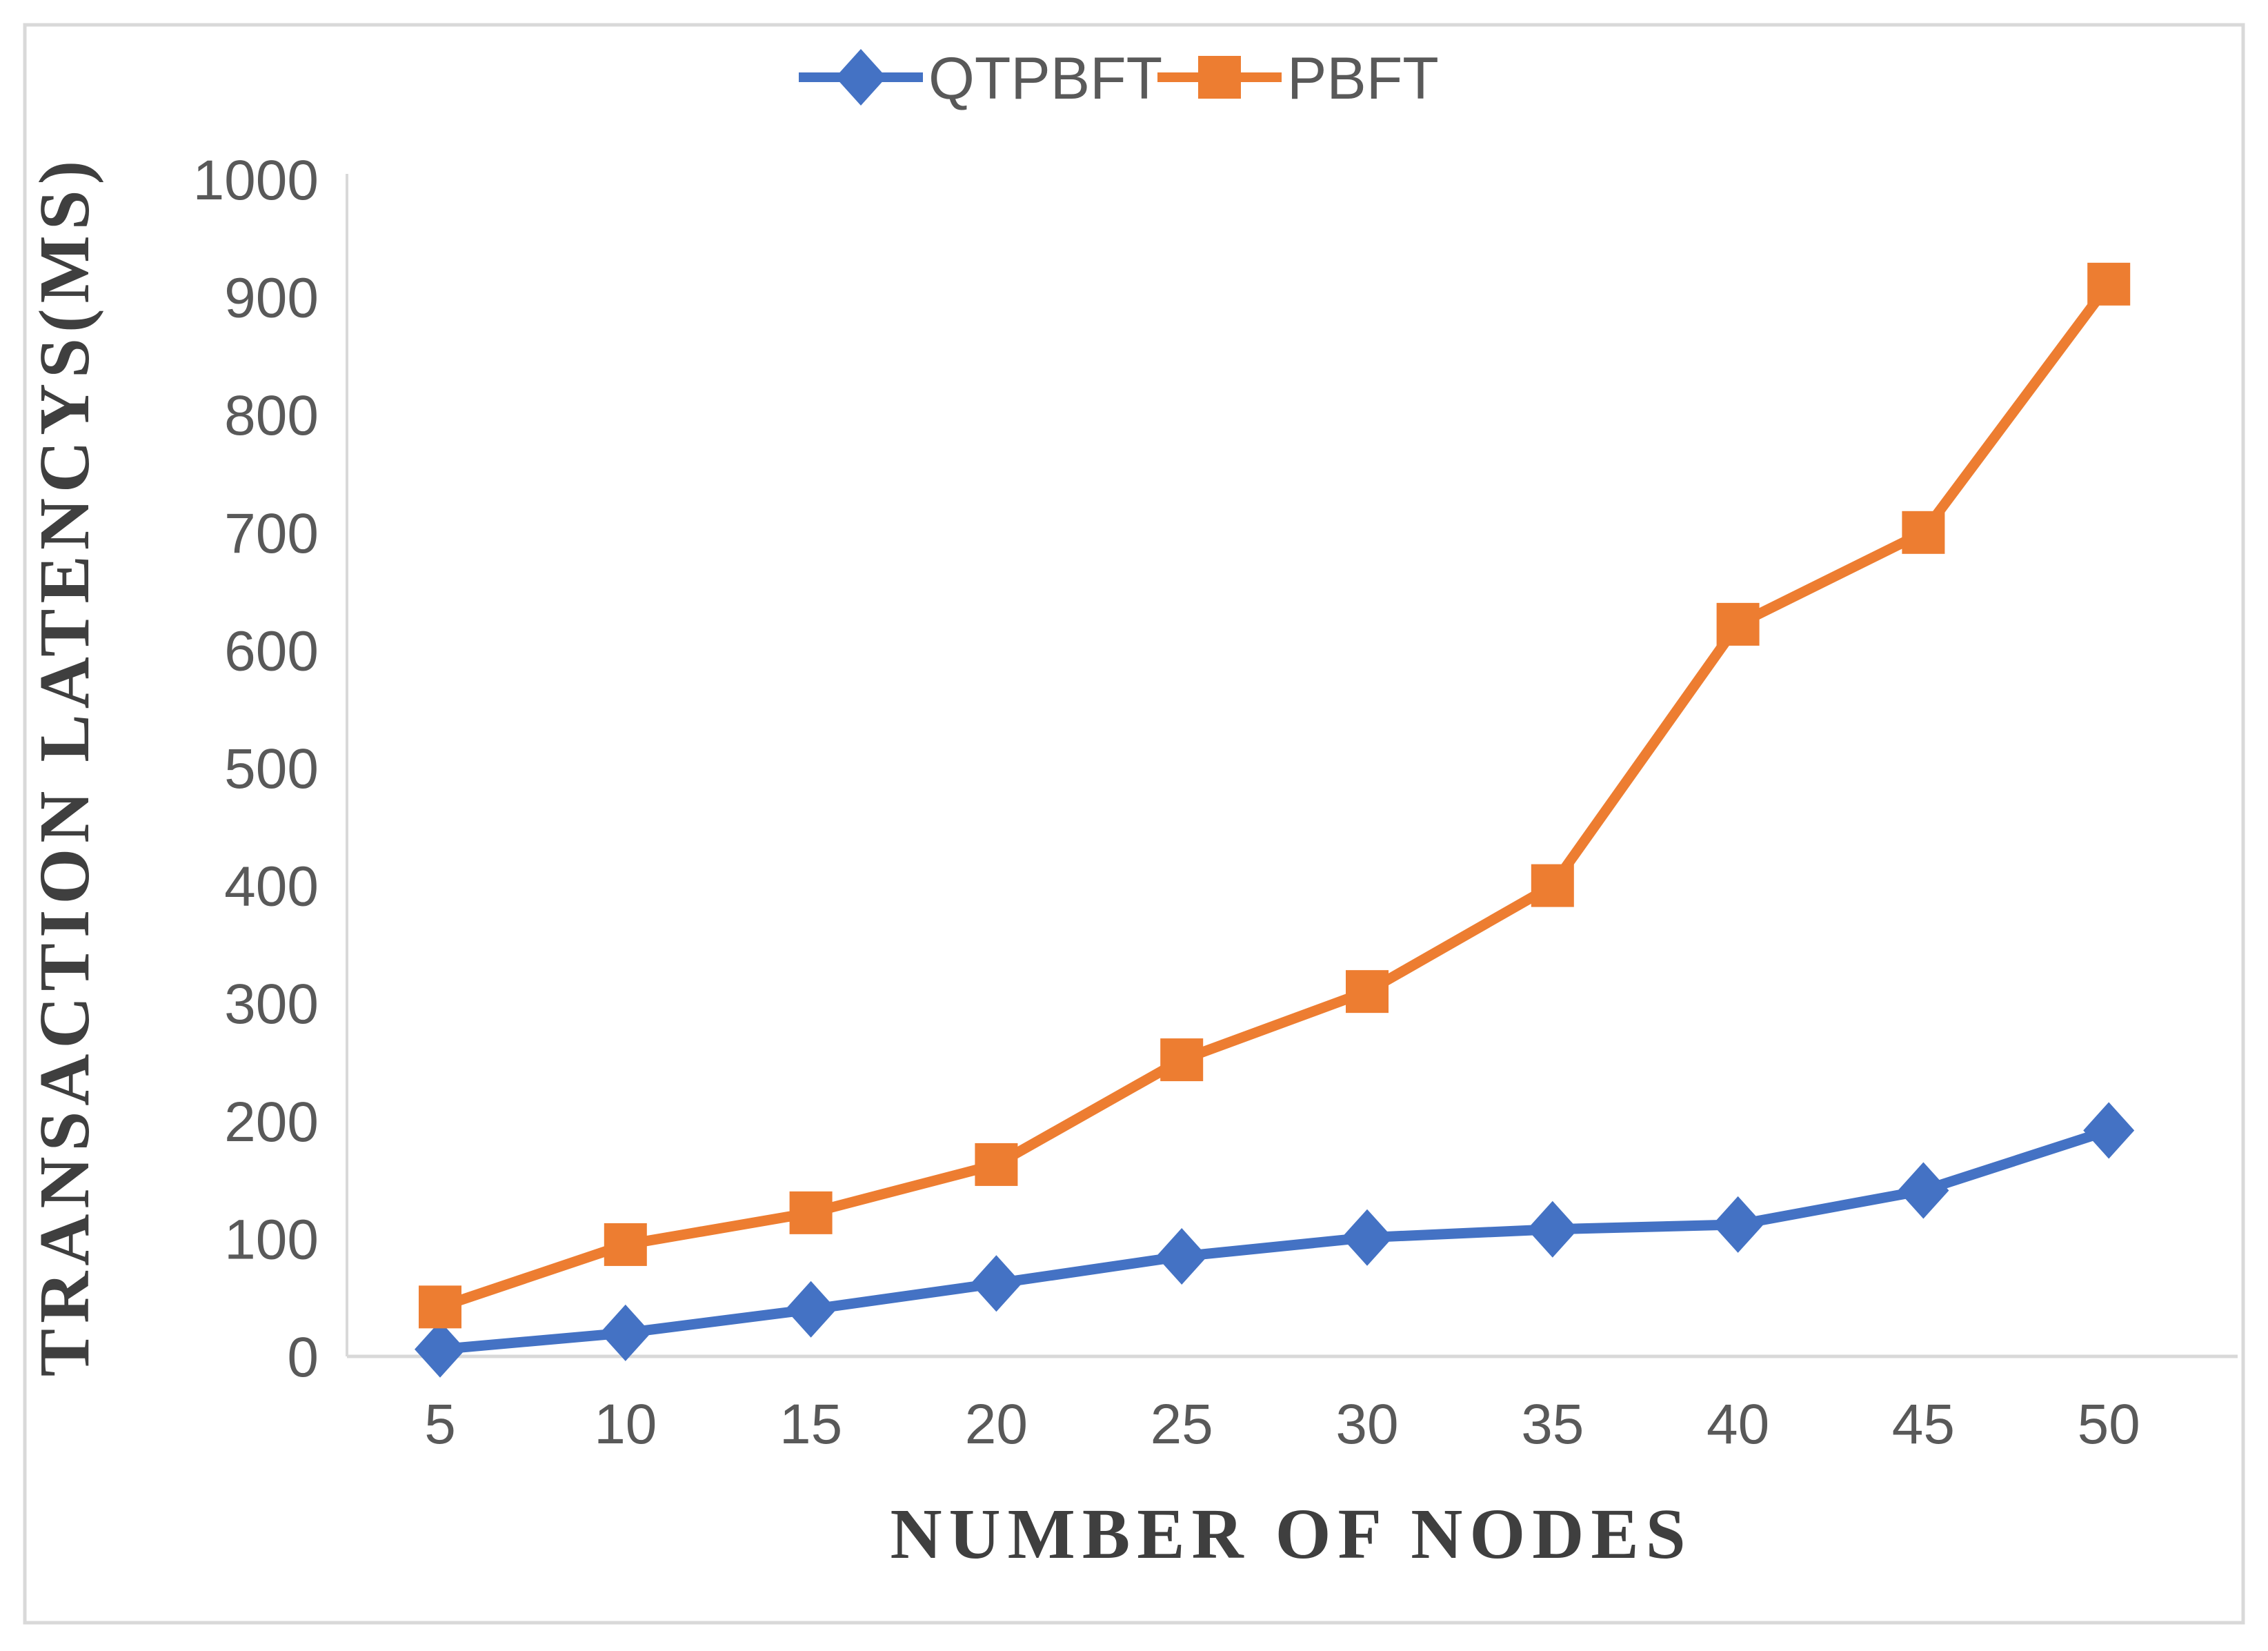 This screenshot has height=1651, width=2268. What do you see at coordinates (2109, 1424) in the screenshot?
I see `x-tick-label: 50` at bounding box center [2109, 1424].